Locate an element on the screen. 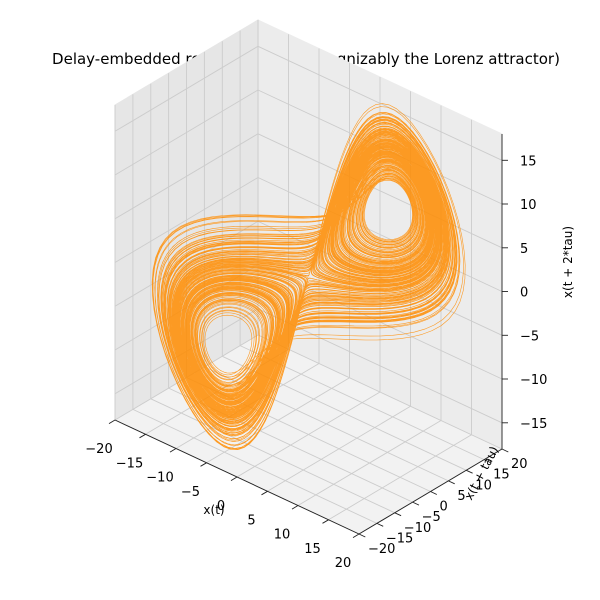 The height and width of the screenshot is (600, 600). x-tick-label: −5 is located at coordinates (190, 492).